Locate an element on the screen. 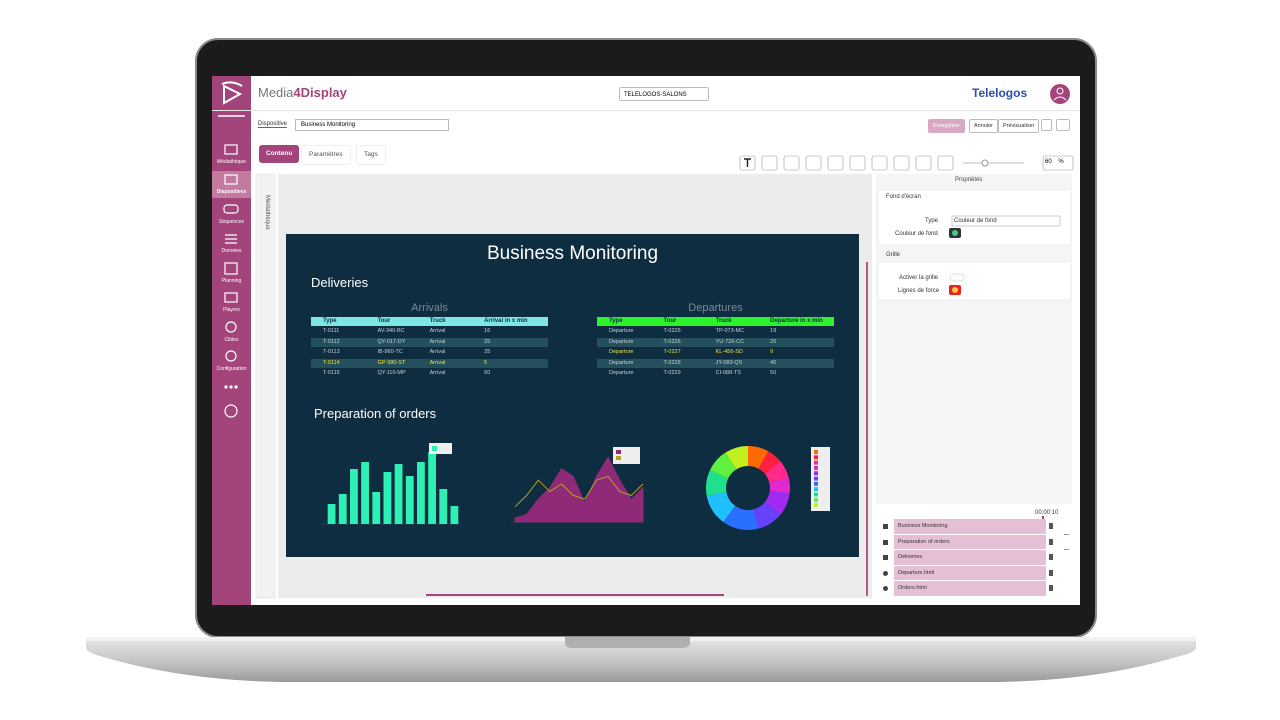 This screenshot has height=720, width=1280. layer-row: Departure.html is located at coordinates (974, 573).